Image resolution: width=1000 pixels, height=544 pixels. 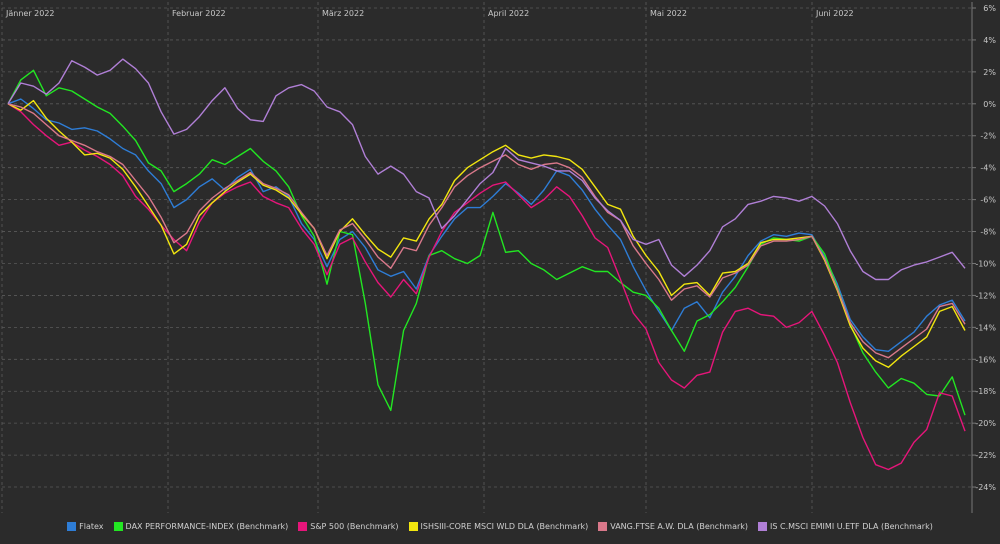 I want to click on legend-item: VANG.FTSE A.W. DLA (Benchmark), so click(x=673, y=526).